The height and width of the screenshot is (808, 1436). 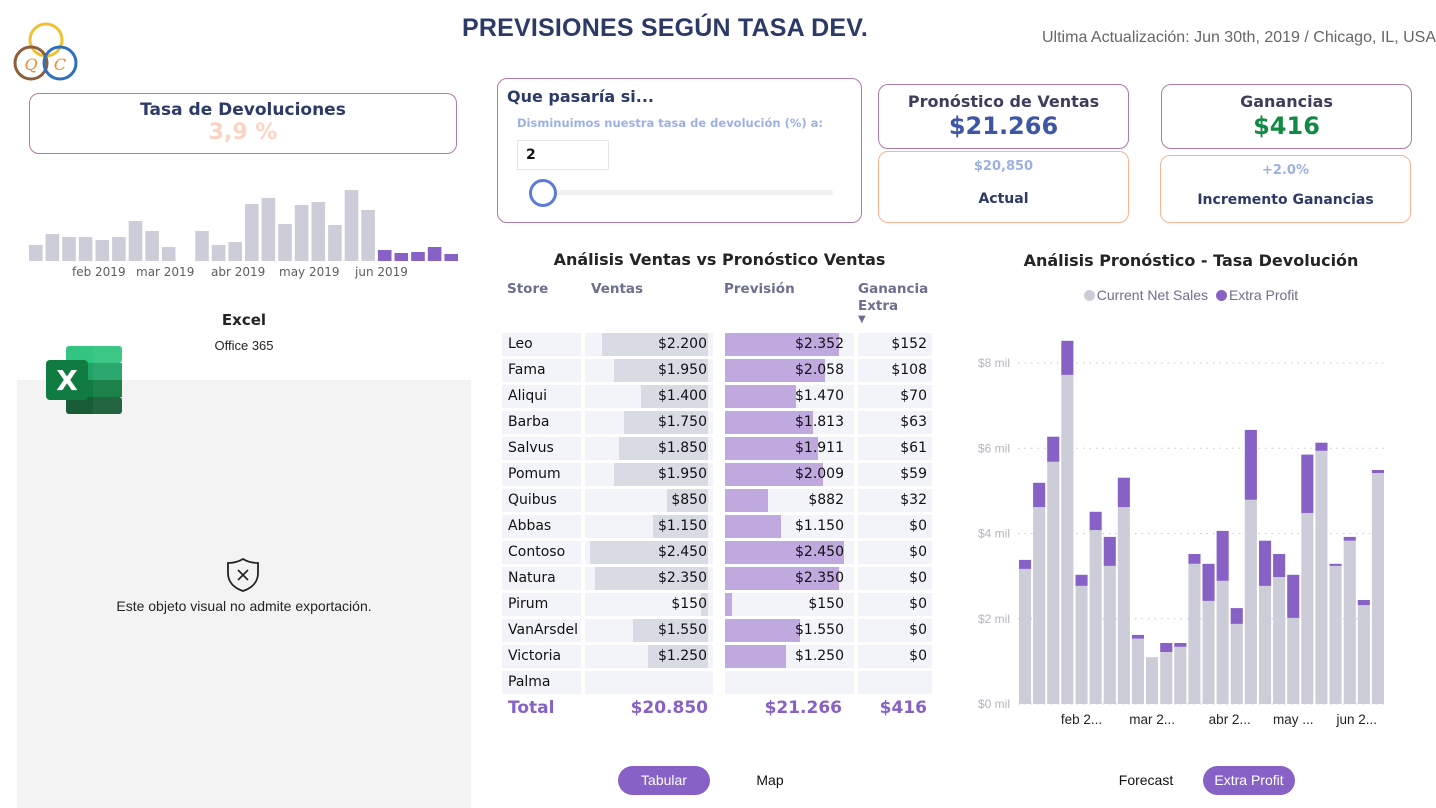 What do you see at coordinates (543, 193) in the screenshot?
I see `return-rate-slider-thumb` at bounding box center [543, 193].